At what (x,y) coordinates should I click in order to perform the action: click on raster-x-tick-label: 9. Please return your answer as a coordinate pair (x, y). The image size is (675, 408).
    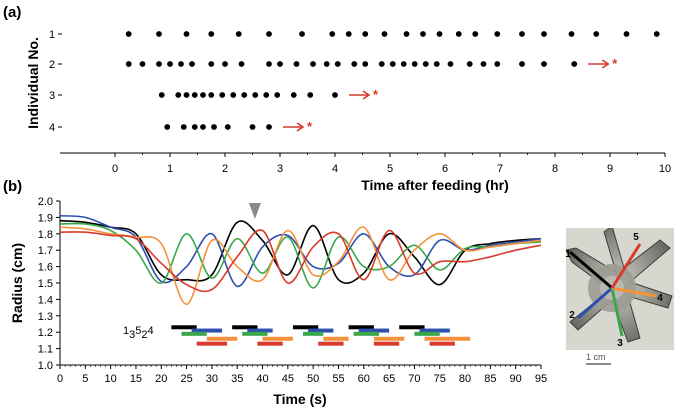
    Looking at the image, I should click on (610, 169).